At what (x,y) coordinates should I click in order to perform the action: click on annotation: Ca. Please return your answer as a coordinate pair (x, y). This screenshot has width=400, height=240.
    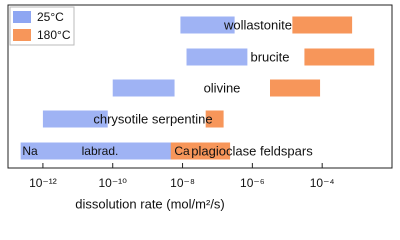
    Looking at the image, I should click on (182, 151).